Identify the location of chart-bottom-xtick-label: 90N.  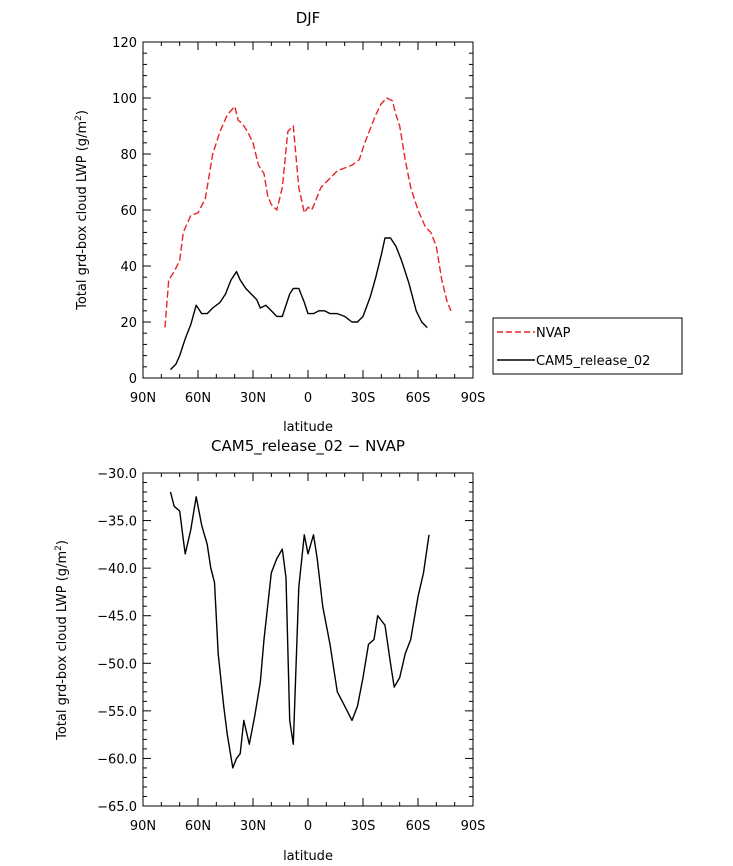
(143, 826).